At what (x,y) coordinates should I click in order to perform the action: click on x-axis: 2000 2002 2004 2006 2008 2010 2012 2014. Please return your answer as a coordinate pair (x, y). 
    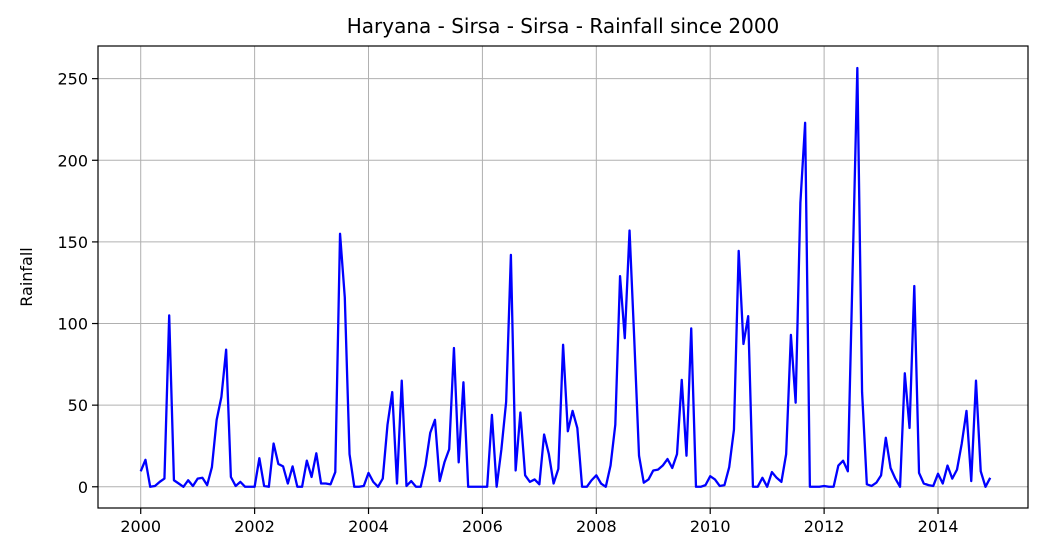
    Looking at the image, I should click on (539, 522).